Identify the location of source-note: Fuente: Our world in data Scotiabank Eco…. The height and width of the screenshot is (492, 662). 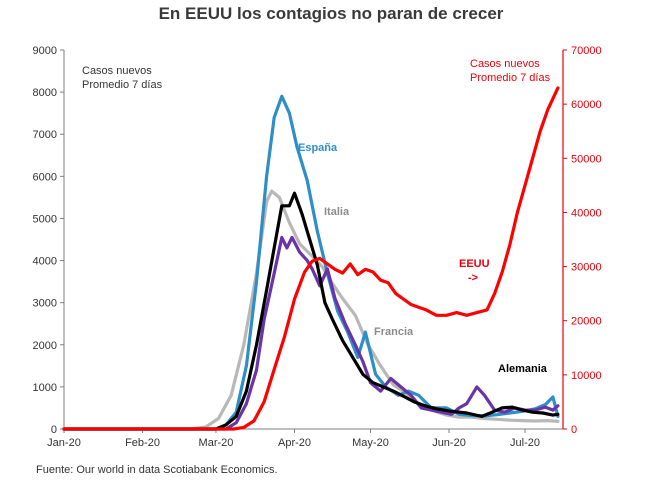
(157, 470).